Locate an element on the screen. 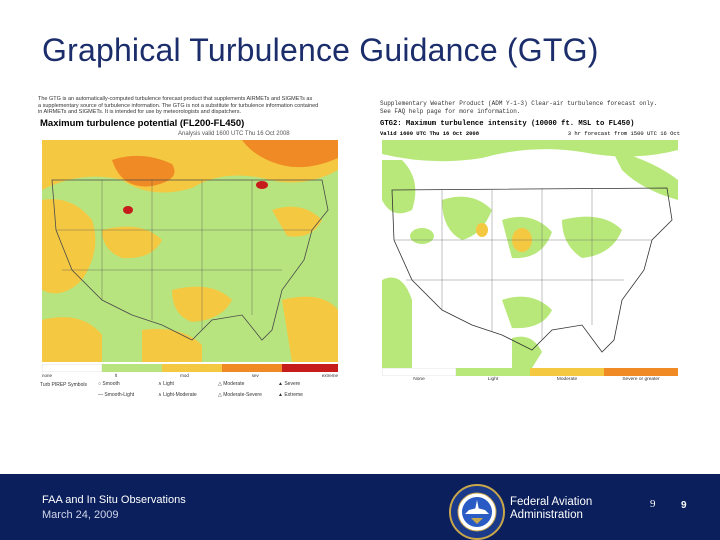 This screenshot has width=720, height=540. right-legend-light: Light is located at coordinates (493, 379).